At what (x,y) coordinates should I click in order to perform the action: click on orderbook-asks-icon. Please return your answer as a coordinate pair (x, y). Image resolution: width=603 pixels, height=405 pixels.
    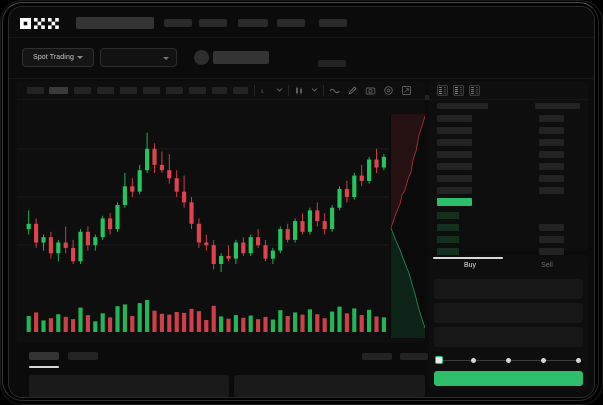
    Looking at the image, I should click on (474, 90).